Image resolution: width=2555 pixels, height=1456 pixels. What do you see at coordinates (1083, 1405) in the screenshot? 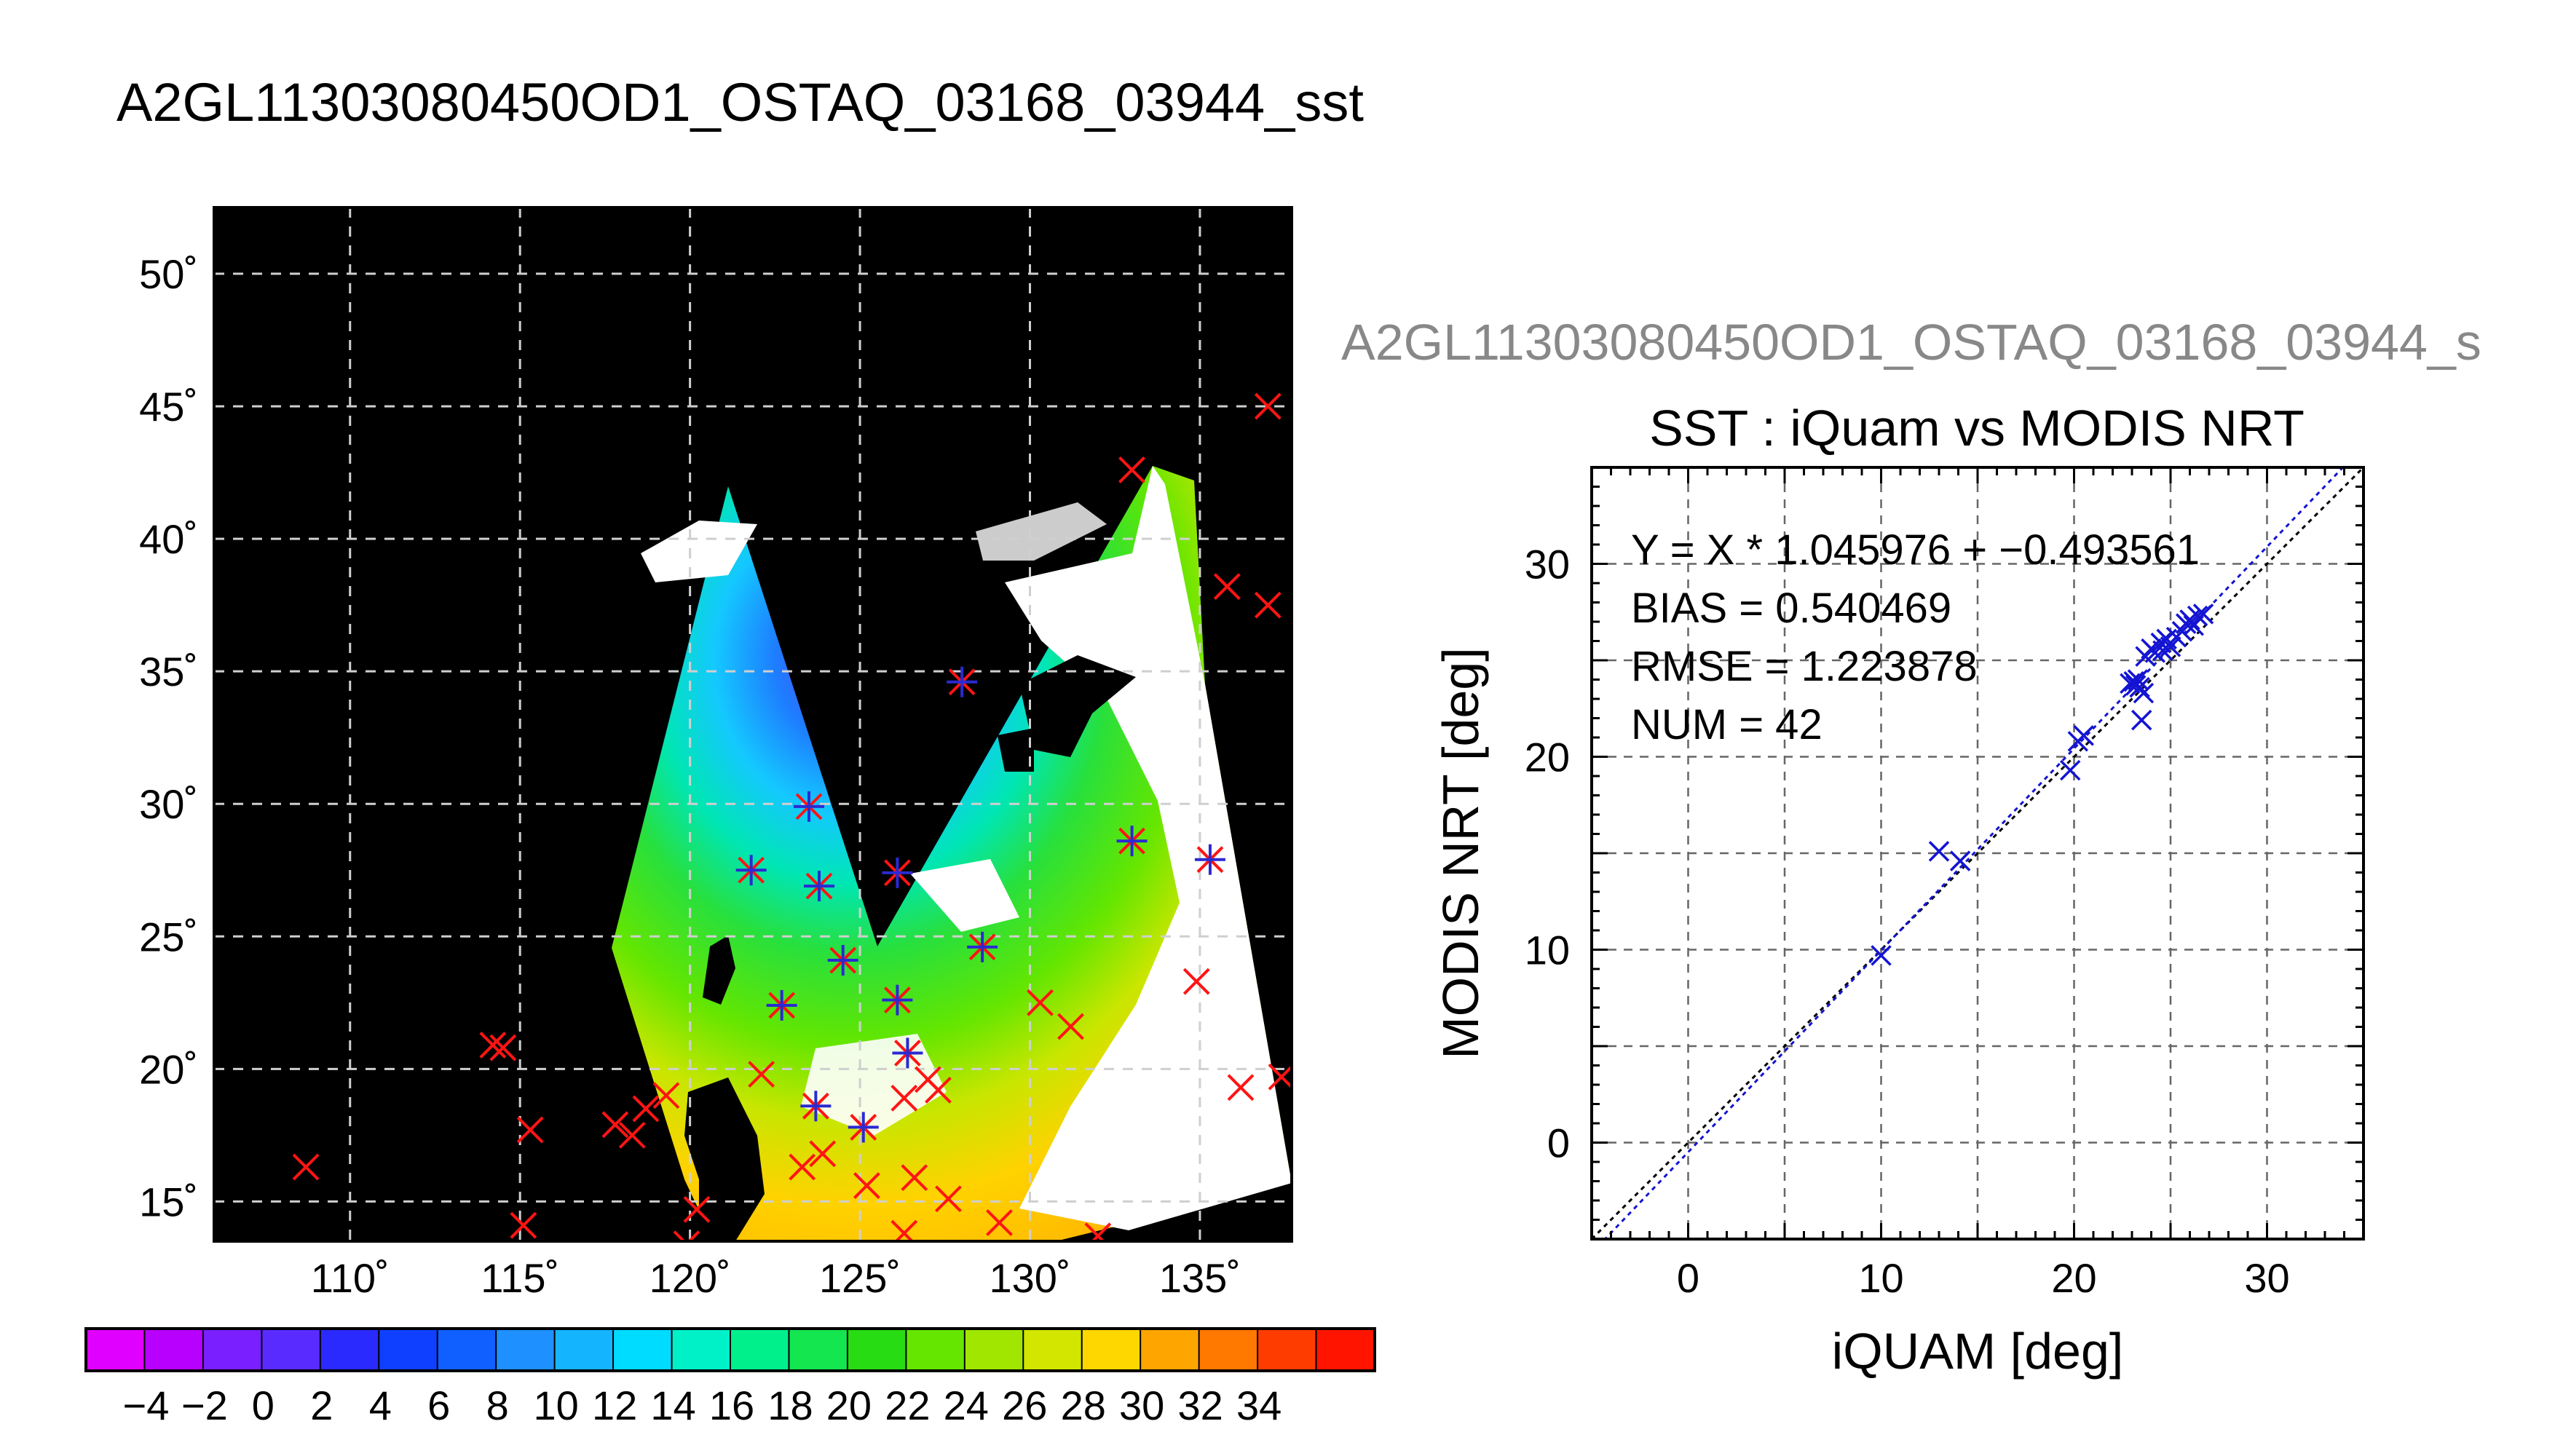
I see `colorbar-tick: 28` at bounding box center [1083, 1405].